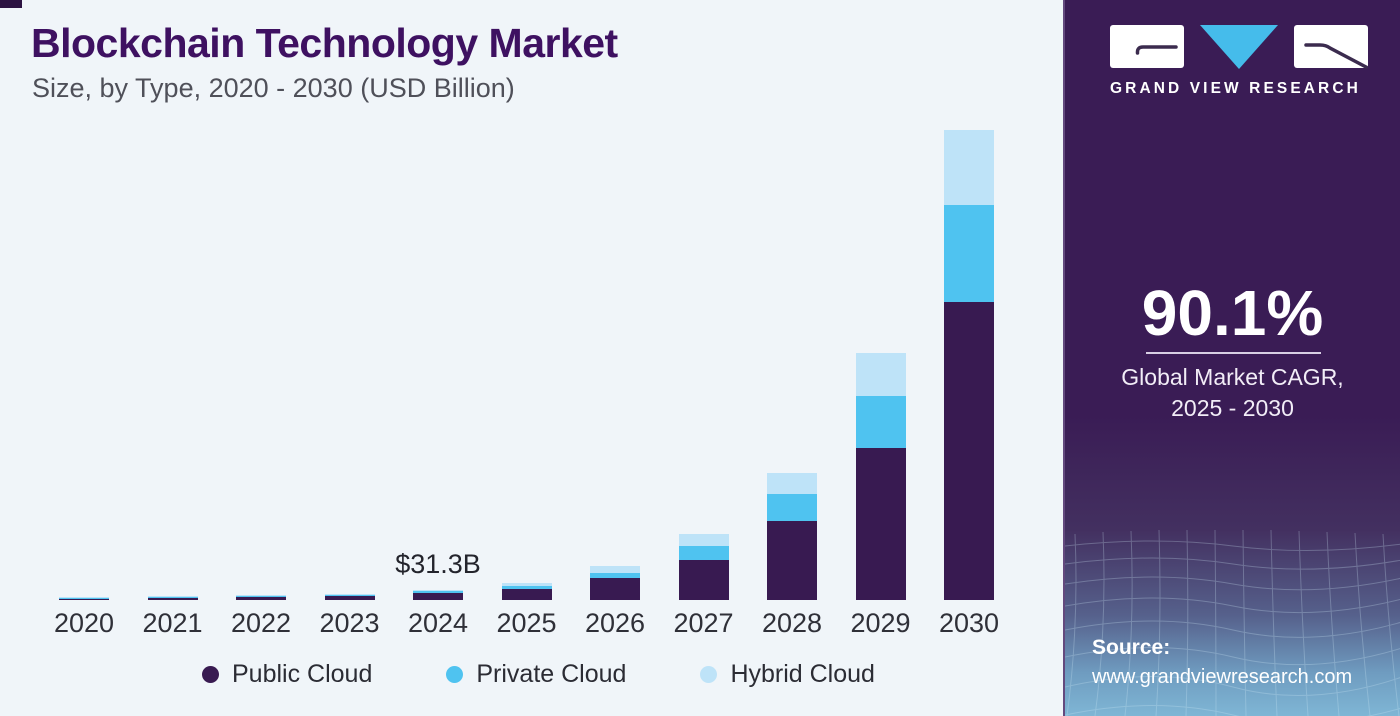 Image resolution: width=1400 pixels, height=716 pixels. Describe the element at coordinates (526, 594) in the screenshot. I see `bar-segment-2025-public-cloud` at that location.